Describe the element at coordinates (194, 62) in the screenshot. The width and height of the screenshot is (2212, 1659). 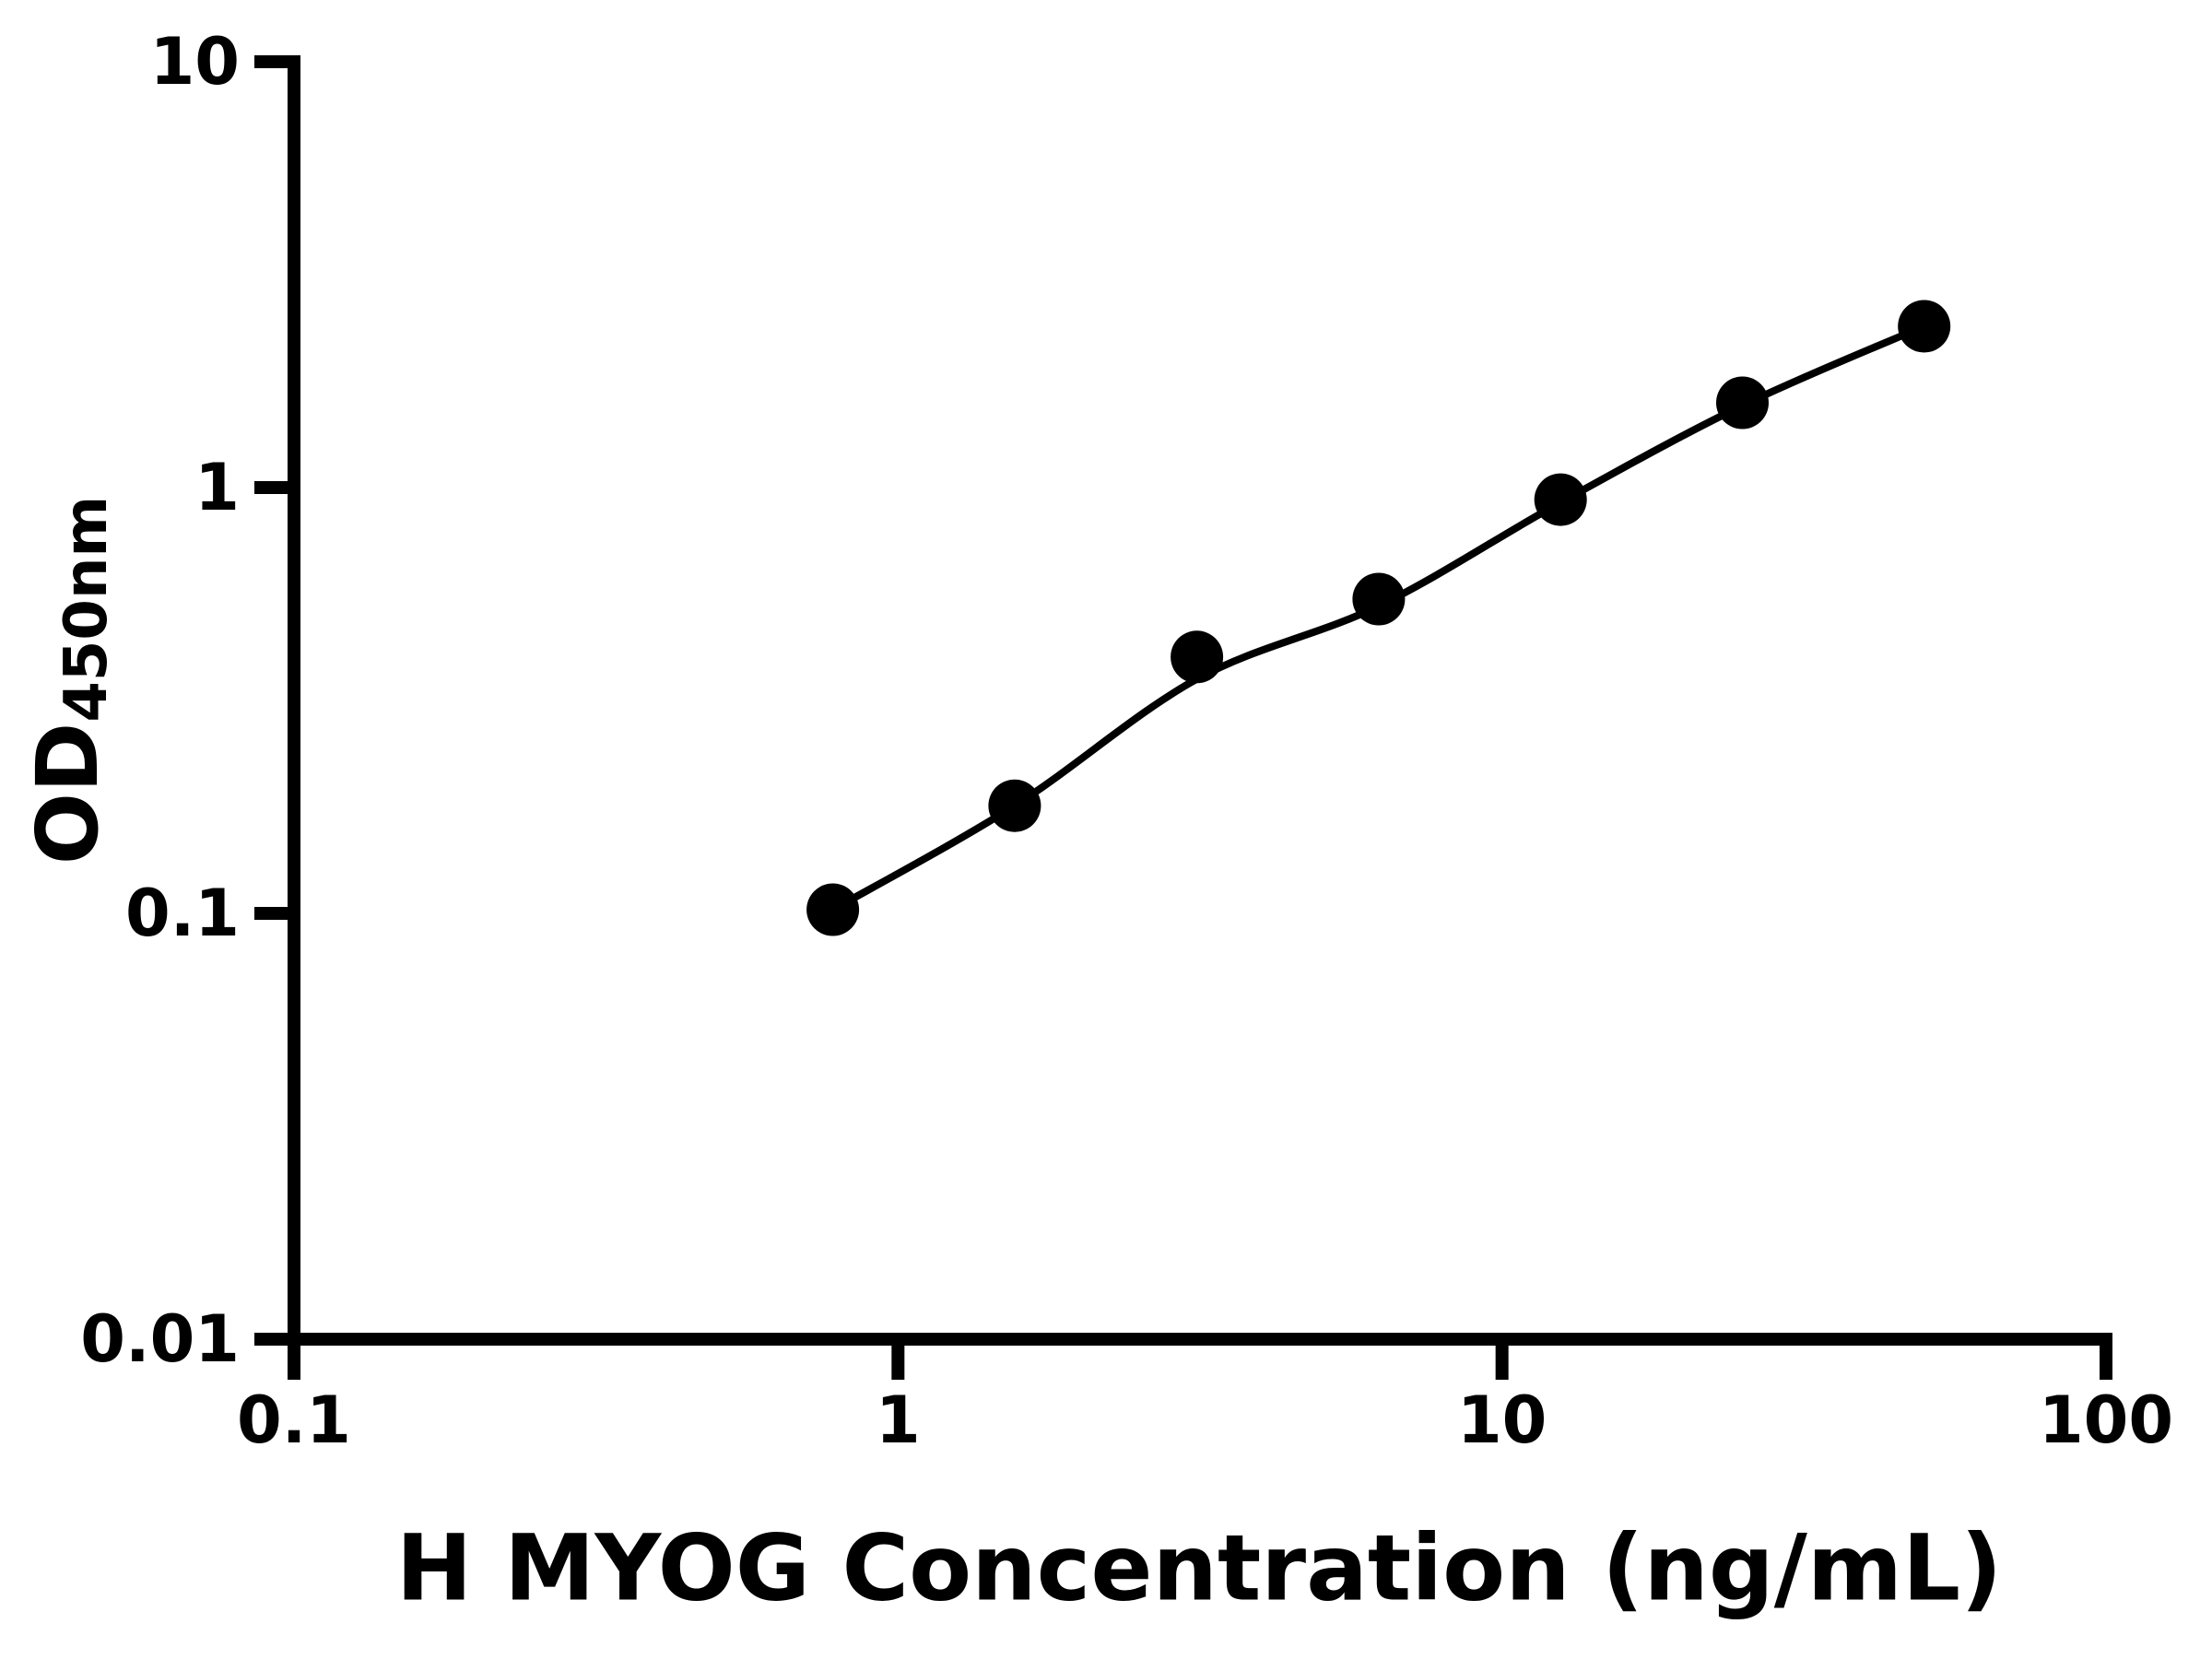
I see `y-tick-label-10: 10` at that location.